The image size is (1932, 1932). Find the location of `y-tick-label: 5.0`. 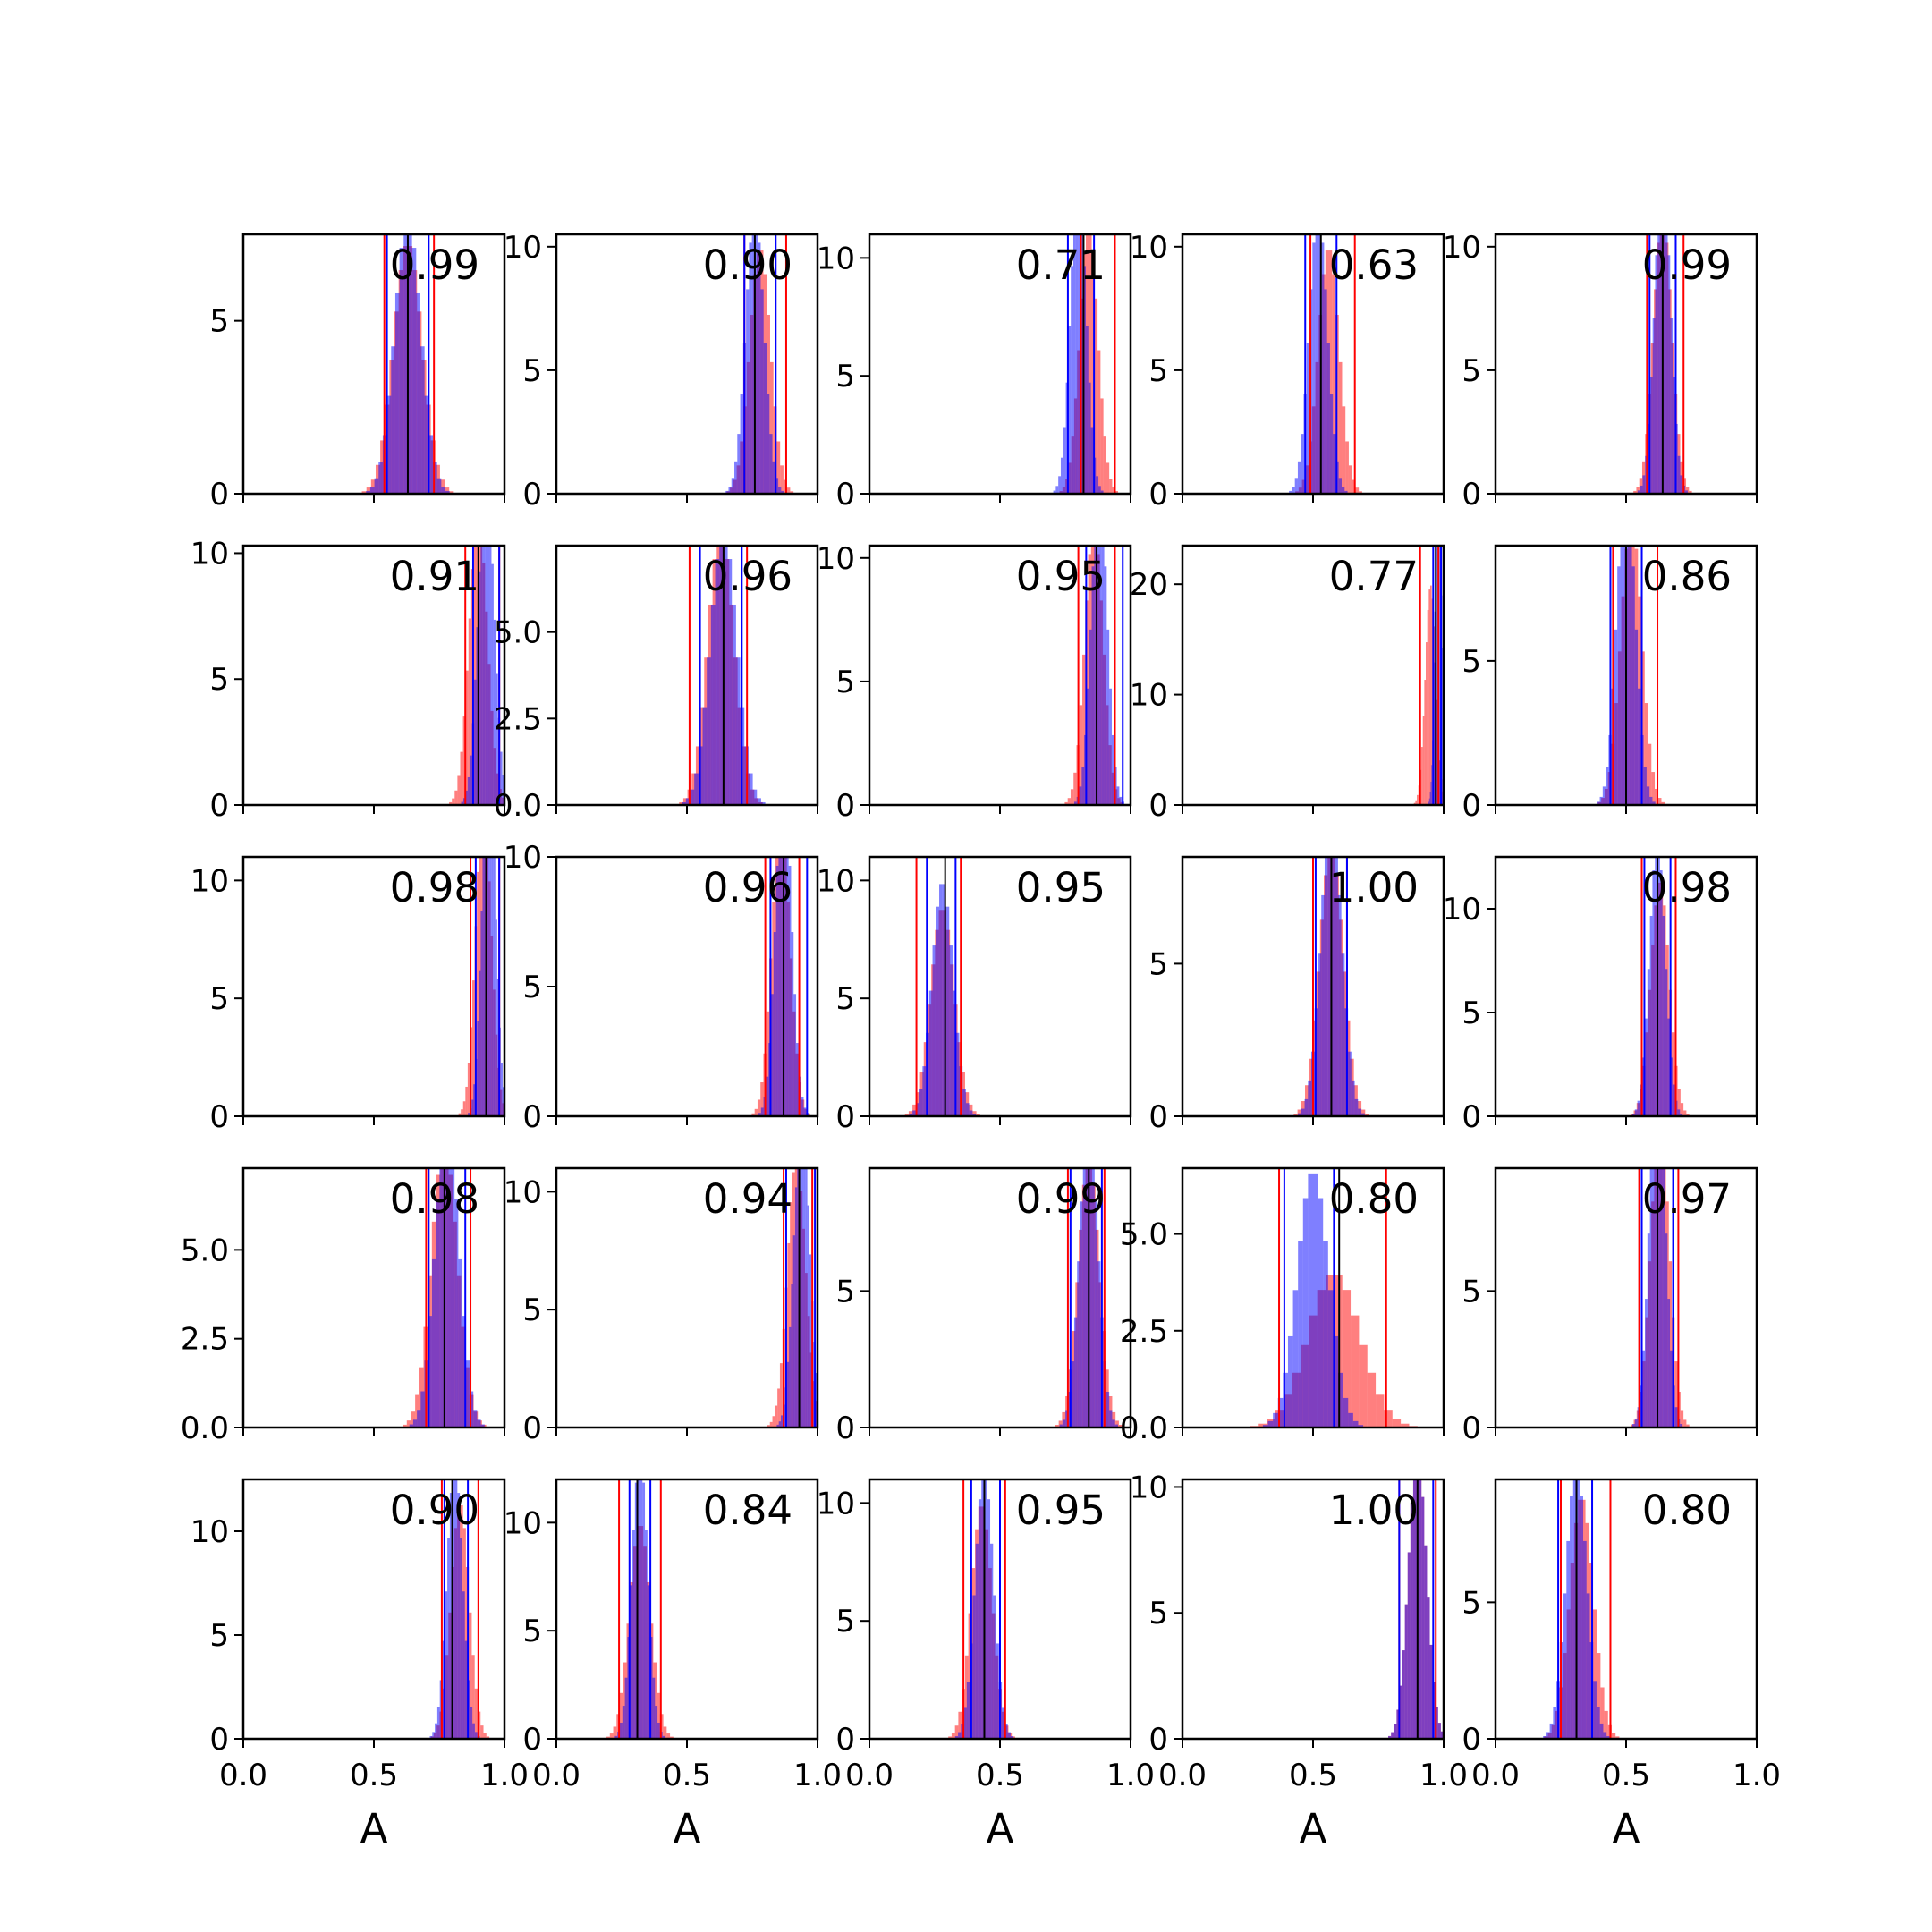

y-tick-label: 5.0 is located at coordinates (205, 1250).